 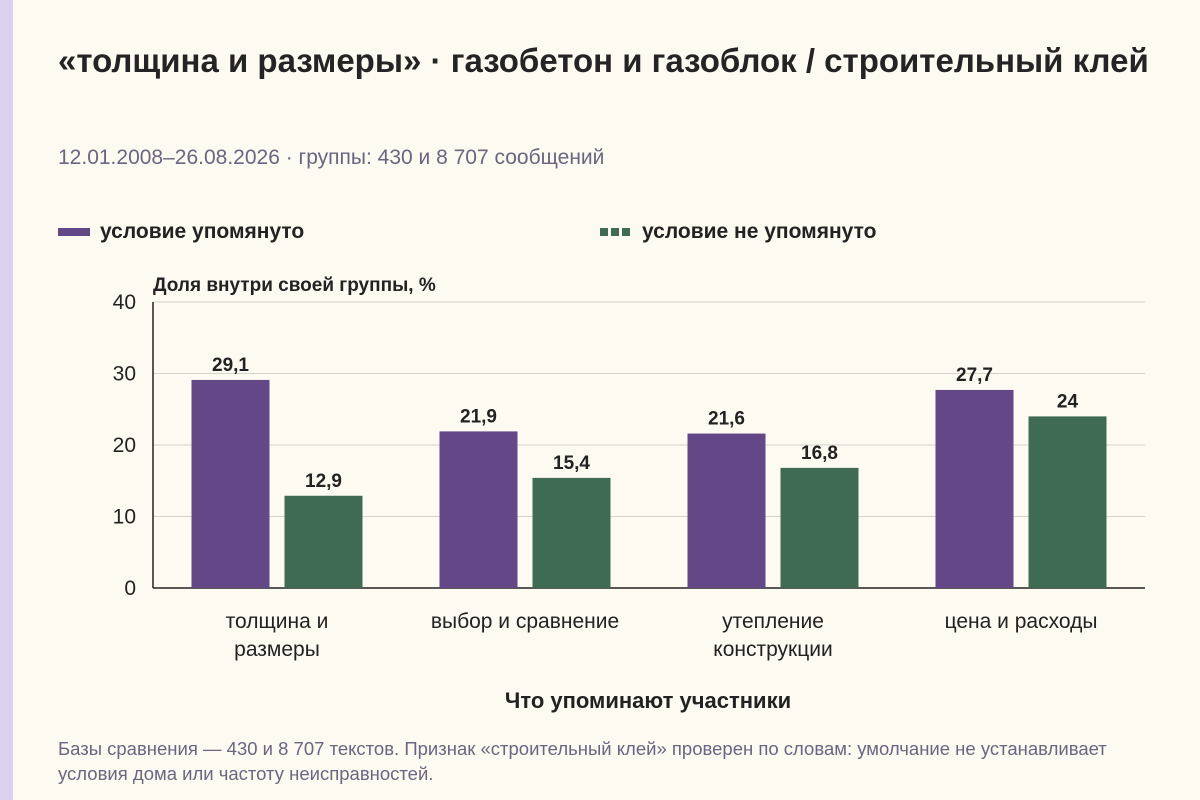 What do you see at coordinates (726, 419) in the screenshot?
I see `data-label: 21,6` at bounding box center [726, 419].